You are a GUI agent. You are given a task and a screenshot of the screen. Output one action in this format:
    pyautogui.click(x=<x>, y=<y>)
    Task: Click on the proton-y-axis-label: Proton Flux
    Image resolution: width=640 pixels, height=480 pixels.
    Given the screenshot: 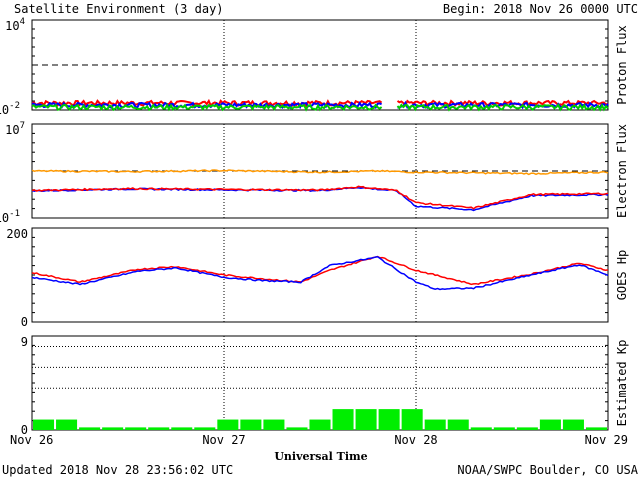 What is the action you would take?
    pyautogui.click(x=622, y=64)
    